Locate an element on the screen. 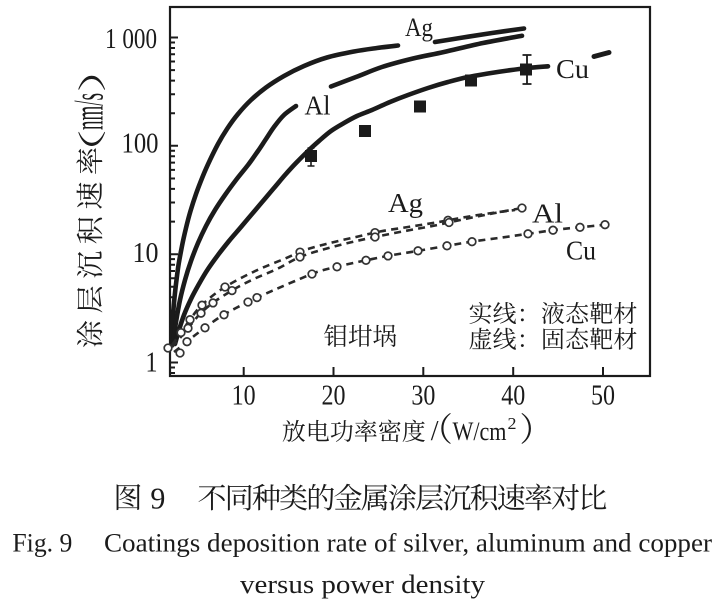 The height and width of the screenshot is (614, 728). svg-text: 50 is located at coordinates (603, 395).